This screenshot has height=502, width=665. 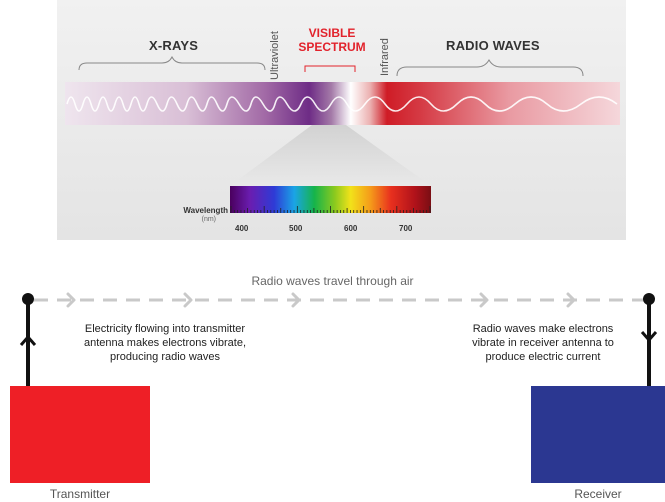 I want to click on tick-600: 600, so click(x=351, y=228).